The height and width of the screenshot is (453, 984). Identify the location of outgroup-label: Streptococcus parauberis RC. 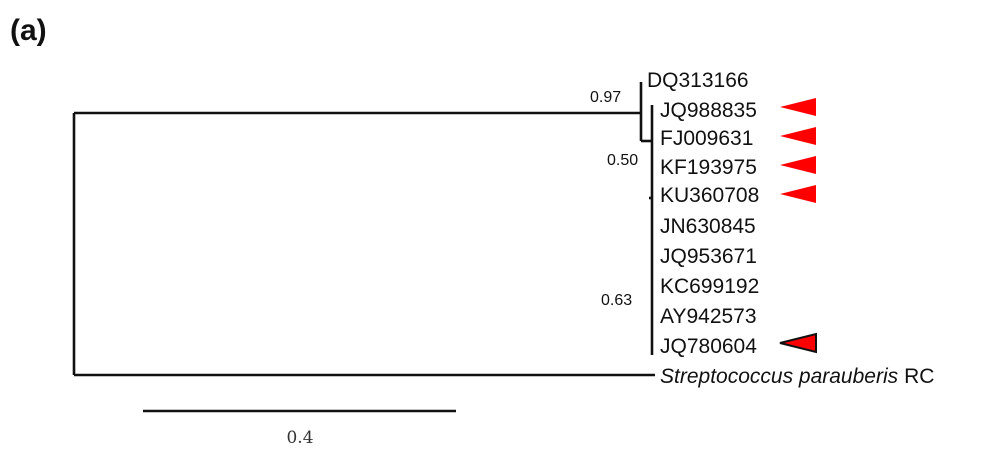
(797, 376).